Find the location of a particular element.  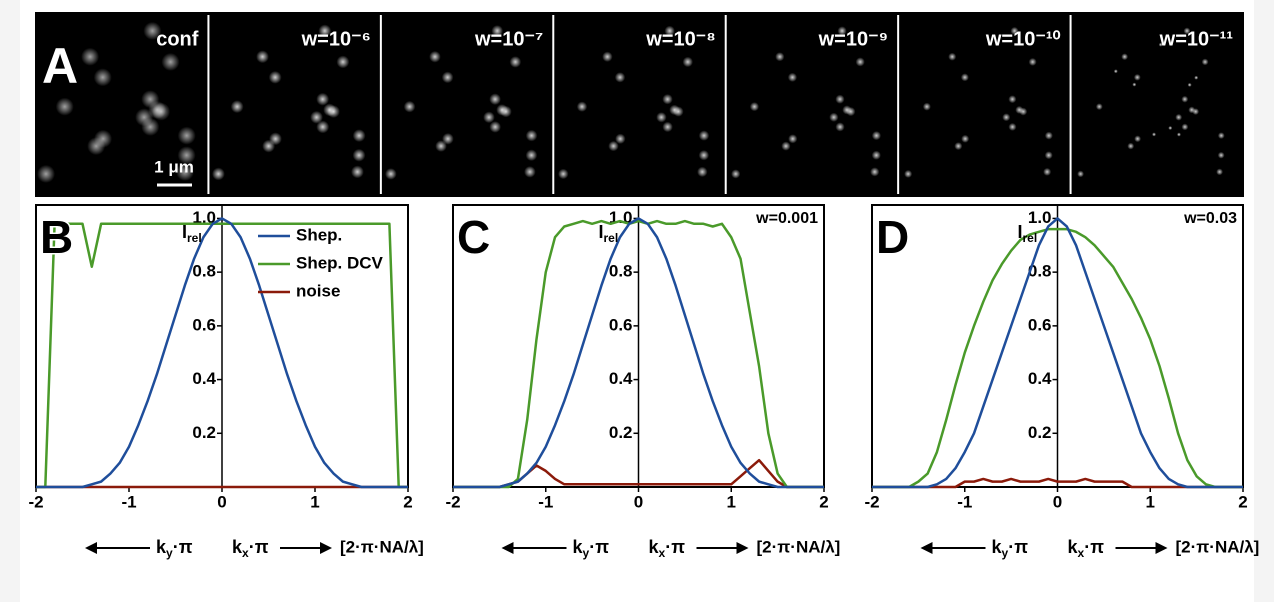

tile-title: w=10⁻⁶ is located at coordinates (336, 39).